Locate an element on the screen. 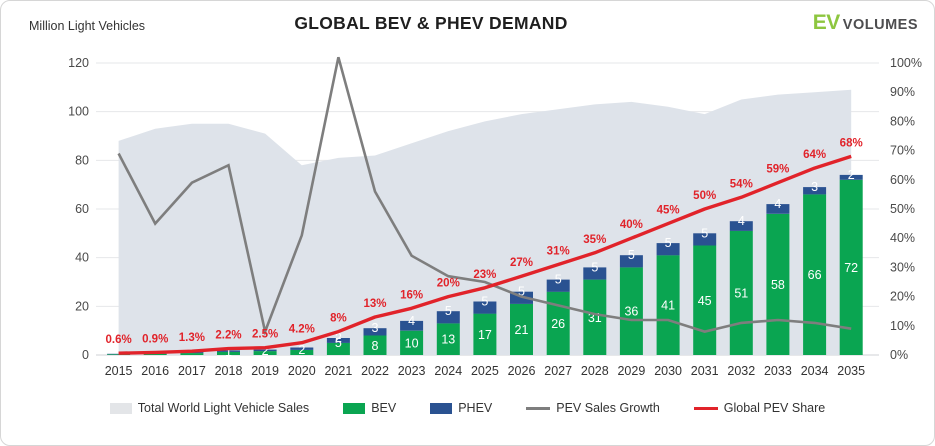  bar-value-label: 72 is located at coordinates (851, 268).